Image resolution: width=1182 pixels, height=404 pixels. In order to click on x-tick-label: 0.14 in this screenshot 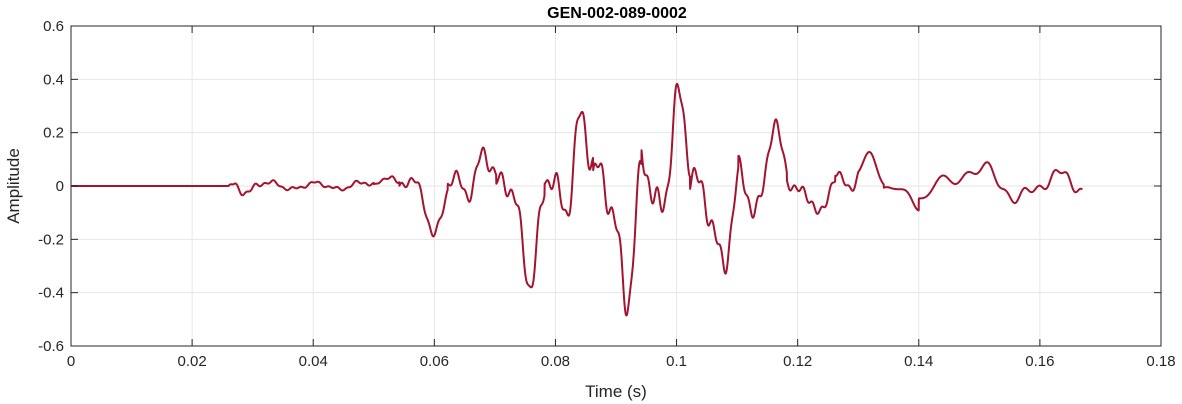, I will do `click(918, 361)`.